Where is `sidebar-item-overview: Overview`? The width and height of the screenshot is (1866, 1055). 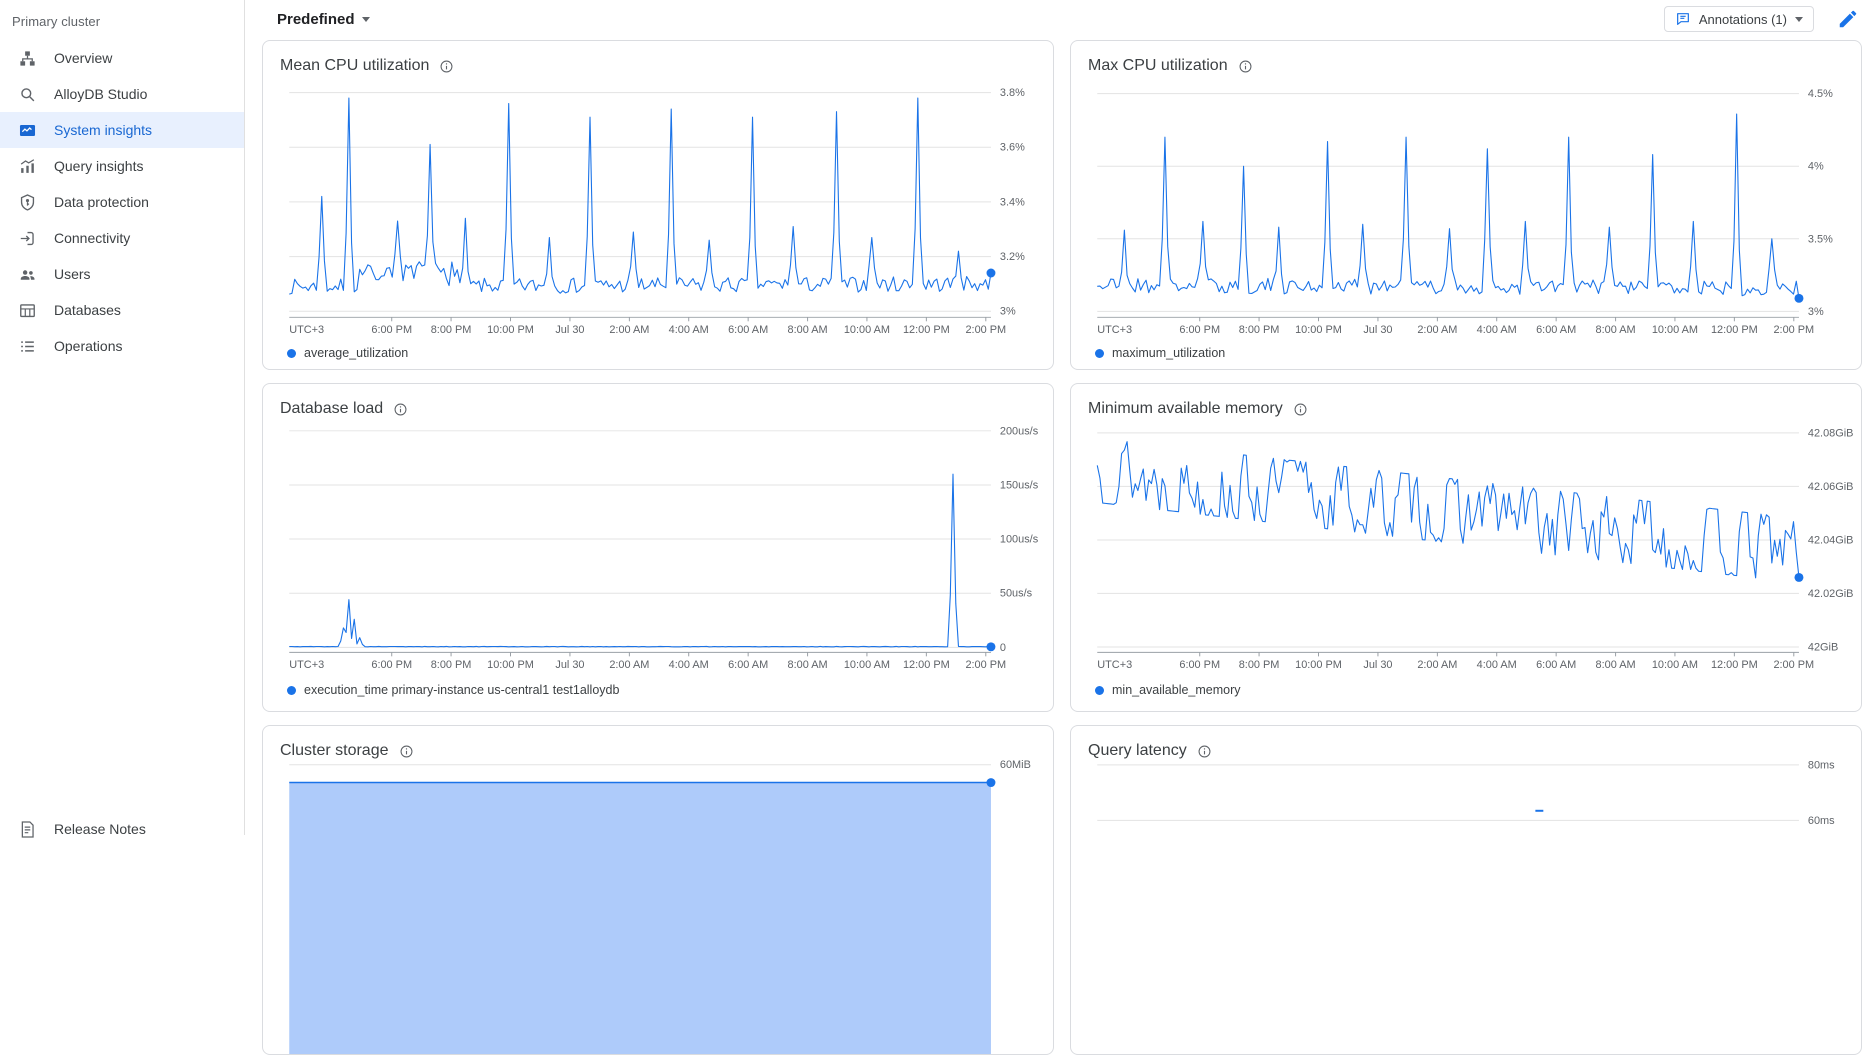 sidebar-item-overview: Overview is located at coordinates (122, 58).